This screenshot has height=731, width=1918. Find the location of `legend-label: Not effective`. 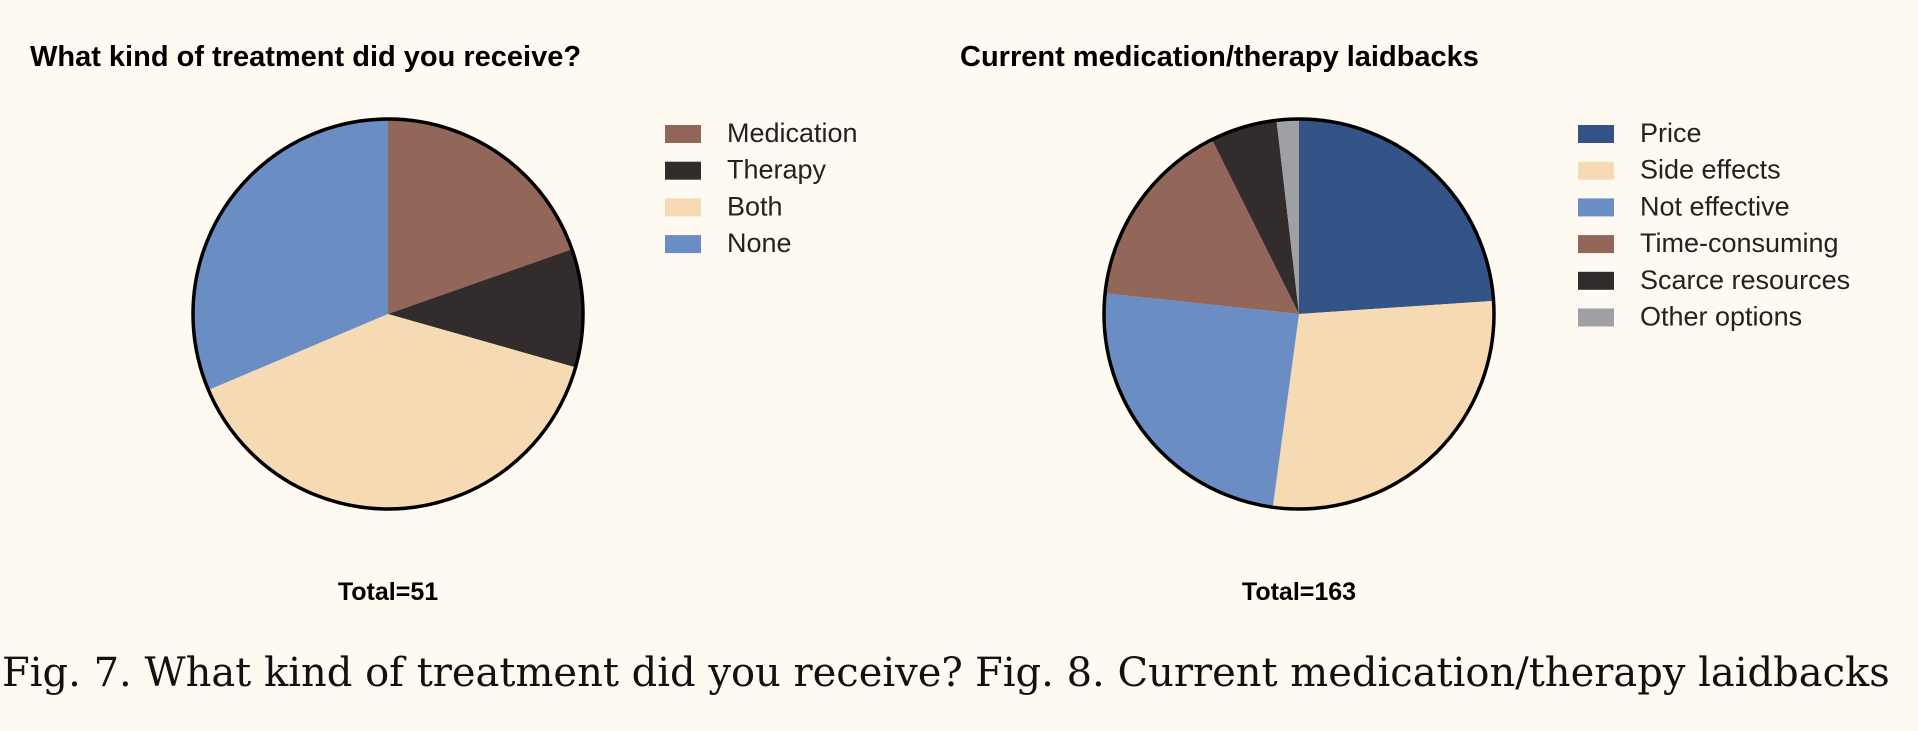

legend-label: Not effective is located at coordinates (1715, 206).